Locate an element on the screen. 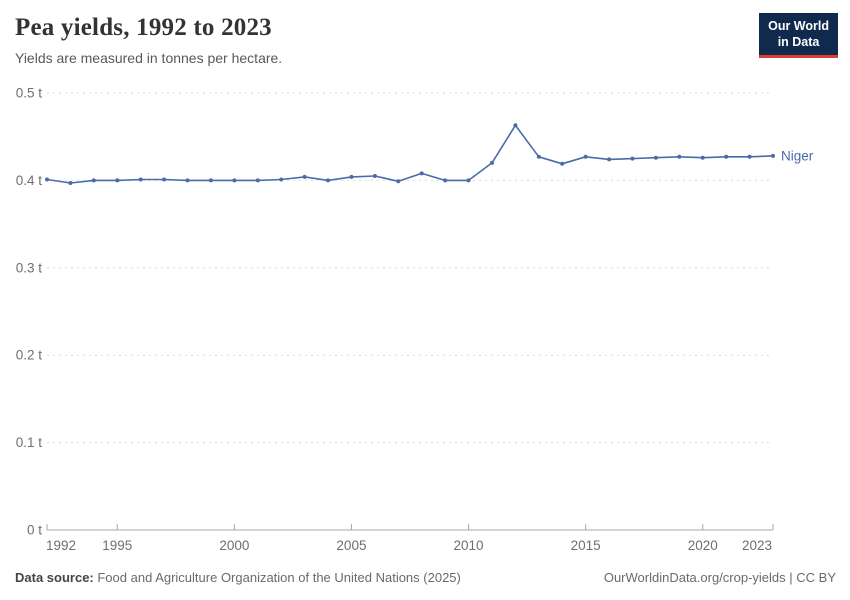  data-source-label: Data source: is located at coordinates (54, 577).